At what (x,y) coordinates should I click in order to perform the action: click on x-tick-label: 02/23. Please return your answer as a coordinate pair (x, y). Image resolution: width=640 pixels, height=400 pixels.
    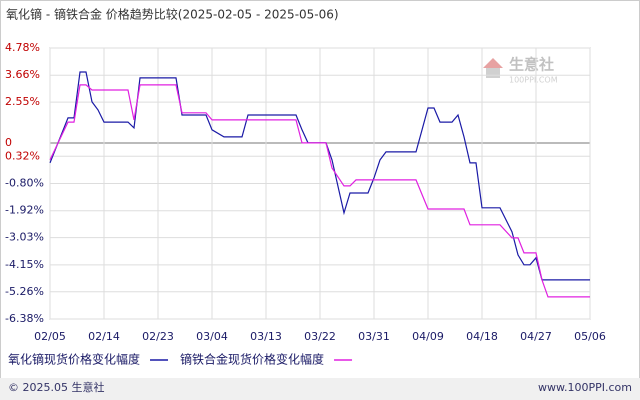
    Looking at the image, I should click on (158, 336).